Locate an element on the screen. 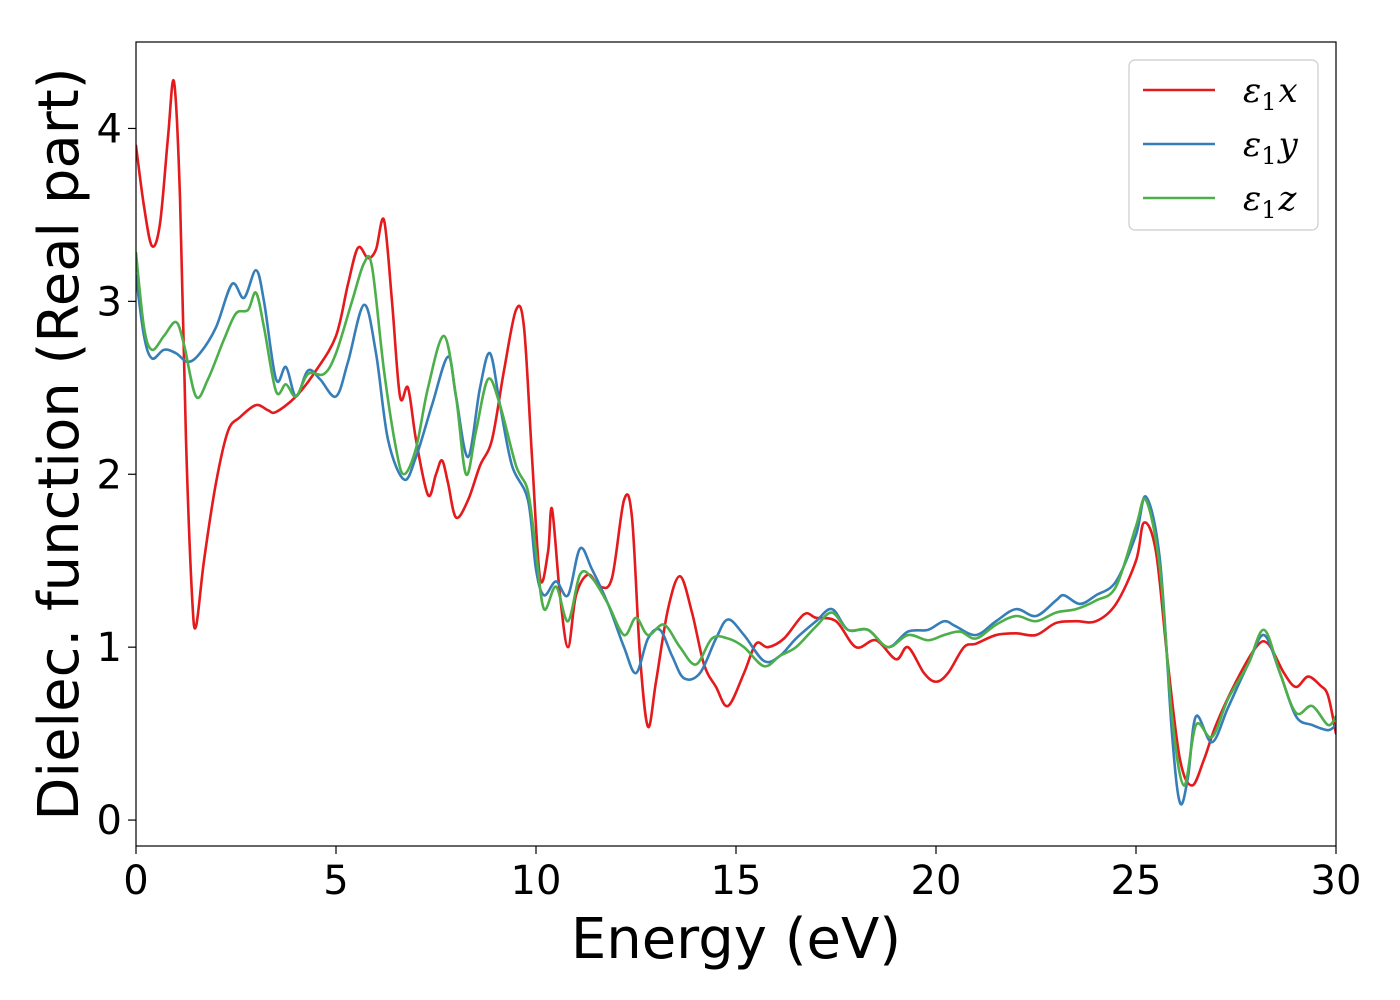 This screenshot has width=1400, height=1000. y-tick-label: 0 is located at coordinates (109, 821).